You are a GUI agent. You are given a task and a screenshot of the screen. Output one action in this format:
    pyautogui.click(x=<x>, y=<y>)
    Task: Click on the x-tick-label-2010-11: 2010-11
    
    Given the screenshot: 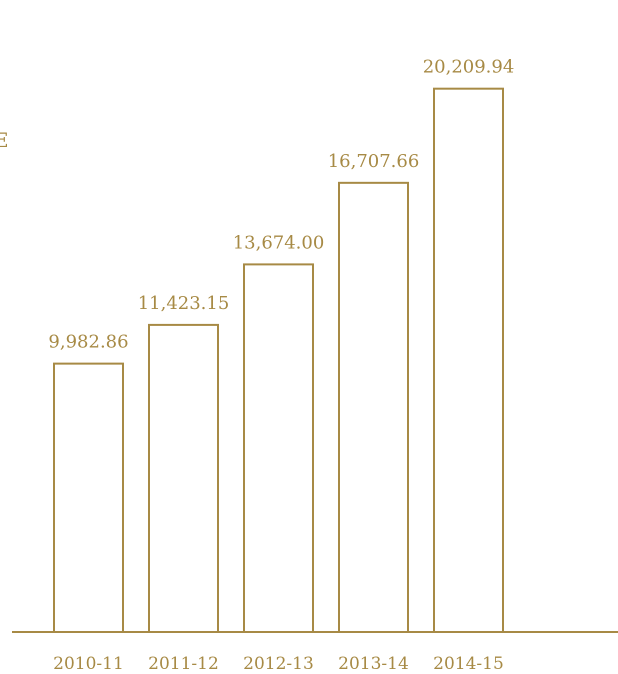 What is the action you would take?
    pyautogui.click(x=88, y=664)
    